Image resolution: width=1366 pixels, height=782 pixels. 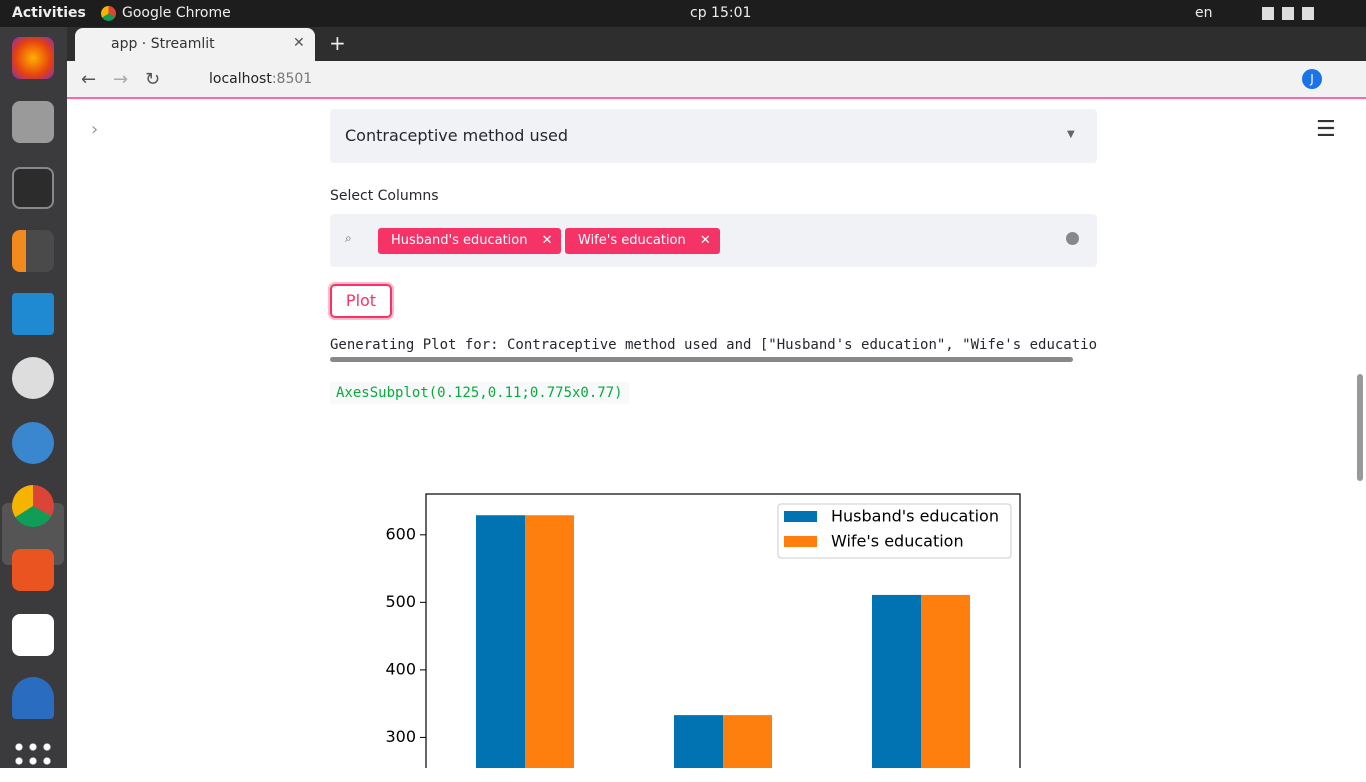 I want to click on tab-close: ✕, so click(x=299, y=43).